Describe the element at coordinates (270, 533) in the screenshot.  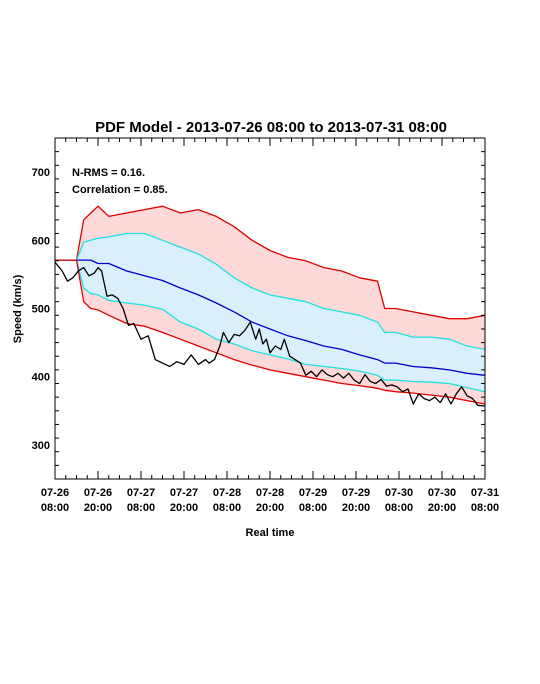
I see `x-axis-title: Real time` at that location.